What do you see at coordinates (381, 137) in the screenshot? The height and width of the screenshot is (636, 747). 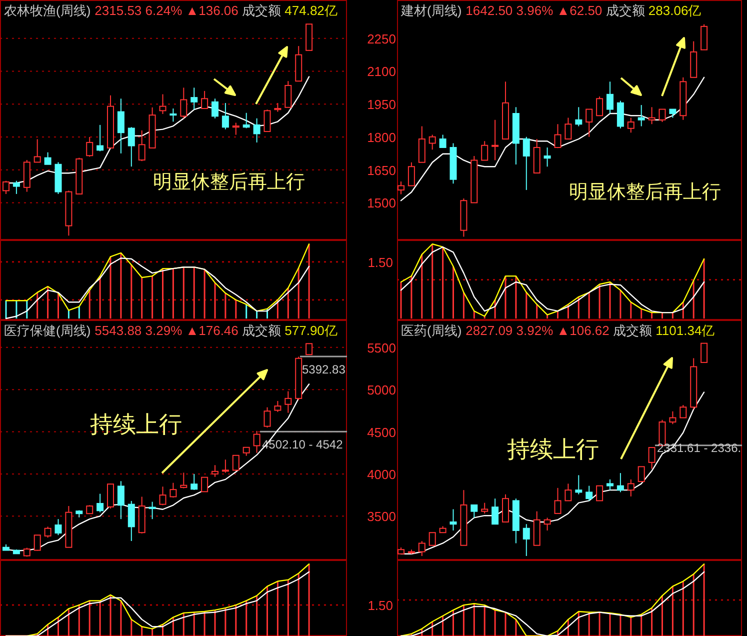 I see `y-tick-label: 1800` at bounding box center [381, 137].